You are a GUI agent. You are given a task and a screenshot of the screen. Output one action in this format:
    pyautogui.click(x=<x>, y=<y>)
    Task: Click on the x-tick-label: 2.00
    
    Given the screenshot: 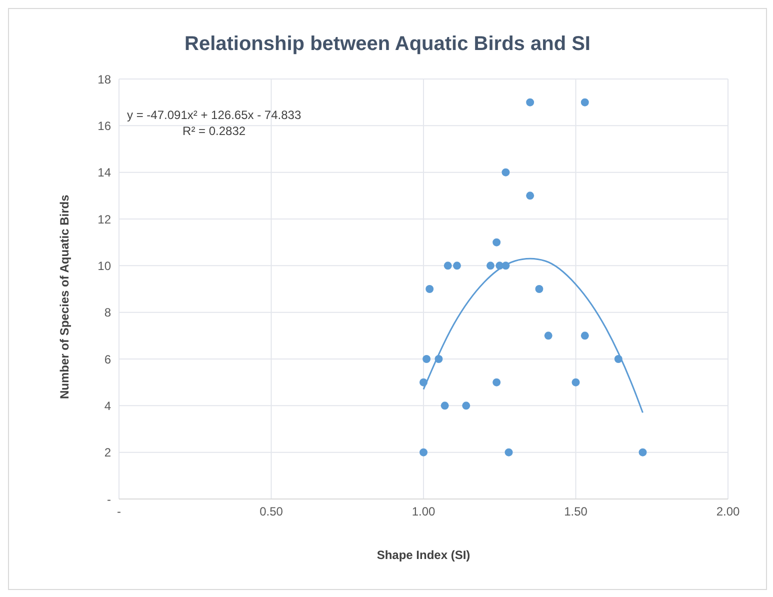 What is the action you would take?
    pyautogui.click(x=728, y=511)
    